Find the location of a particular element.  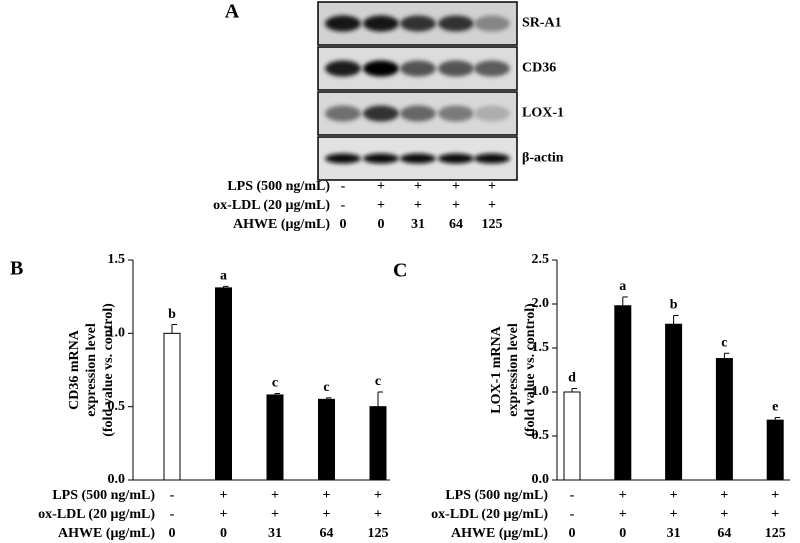

panel-label: B is located at coordinates (16, 269).